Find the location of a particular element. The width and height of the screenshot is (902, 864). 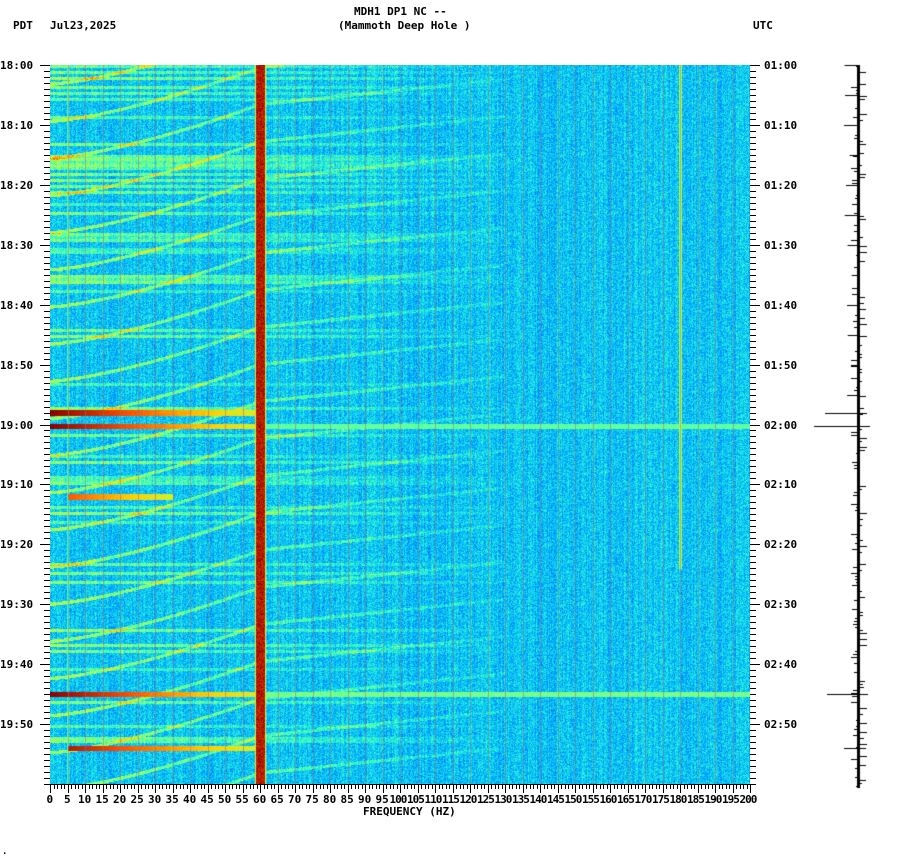

y-tick-label-left: 19:00 is located at coordinates (17, 425).